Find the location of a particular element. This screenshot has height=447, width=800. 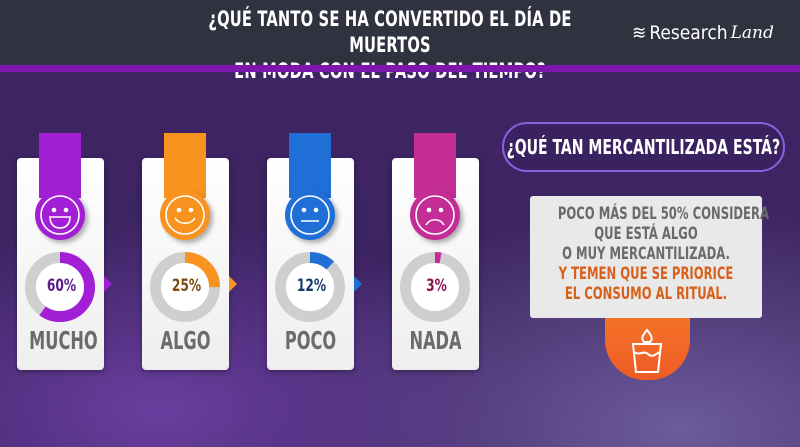

donut-mucho is located at coordinates (60, 287).